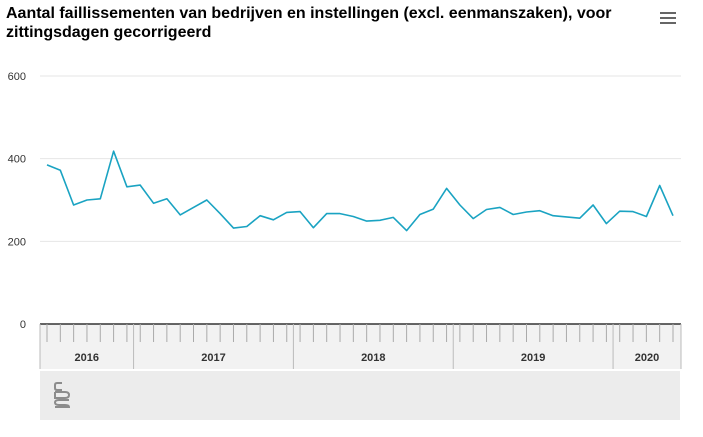 The width and height of the screenshot is (703, 437). I want to click on year-label: 2019, so click(533, 358).